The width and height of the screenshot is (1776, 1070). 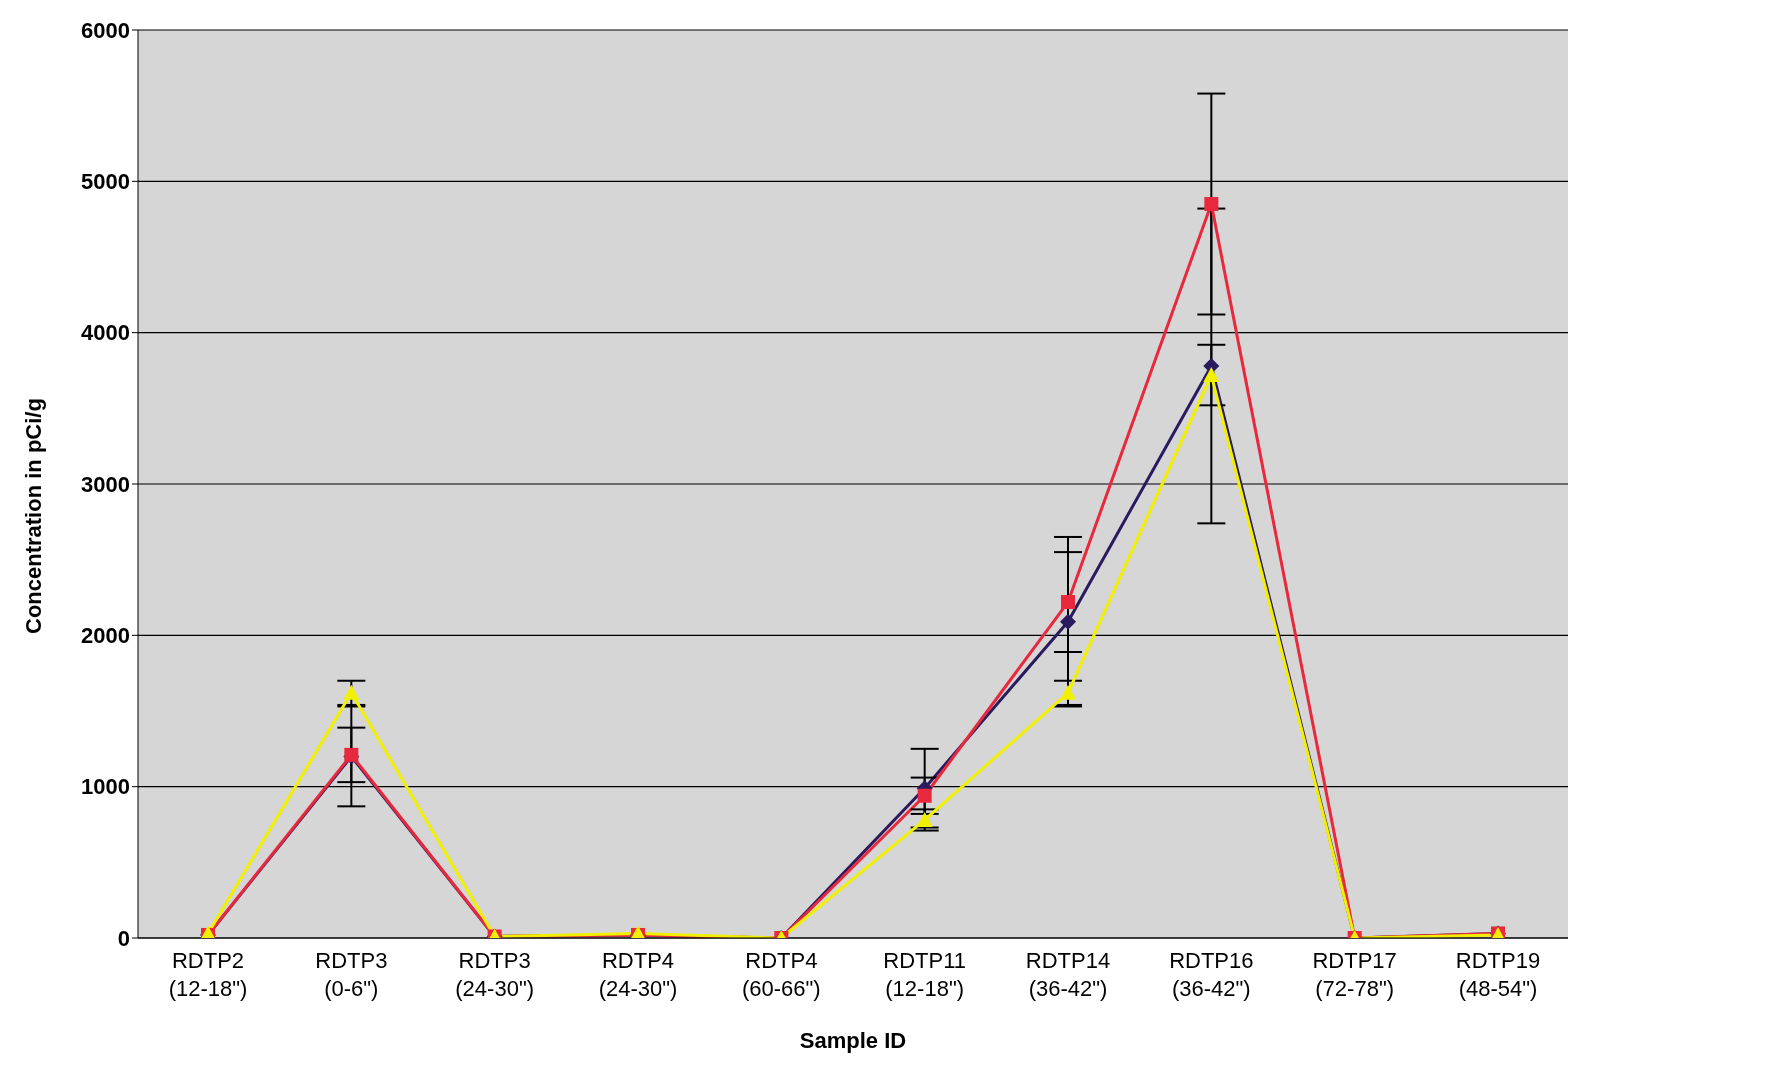 I want to click on x-tick-label: RDTP3 (0-6"), so click(x=351, y=974).